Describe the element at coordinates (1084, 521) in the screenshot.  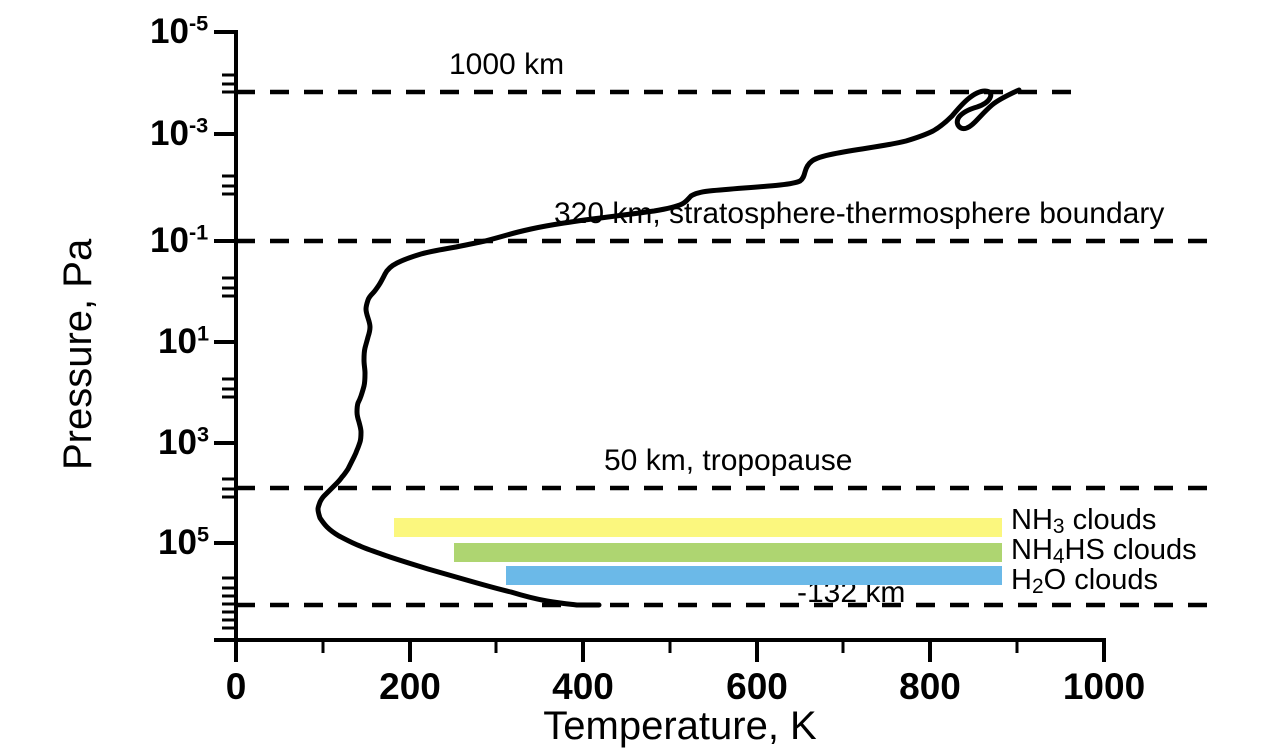
I see `cloud-label-nh3: NH3 clouds` at that location.